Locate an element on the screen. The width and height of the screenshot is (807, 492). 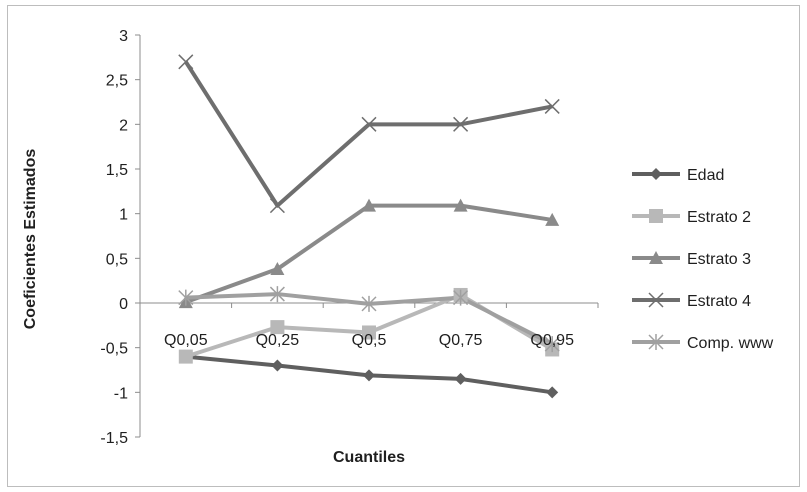
y-tick-label: -1 is located at coordinates (121, 393).